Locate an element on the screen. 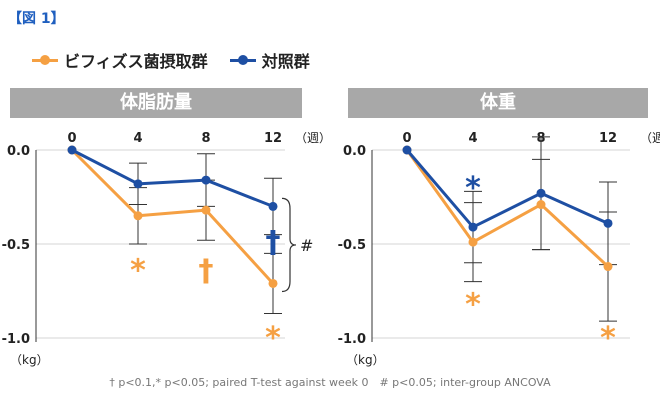 The image size is (660, 400). x-tick-label-1-3: 12 is located at coordinates (608, 138).